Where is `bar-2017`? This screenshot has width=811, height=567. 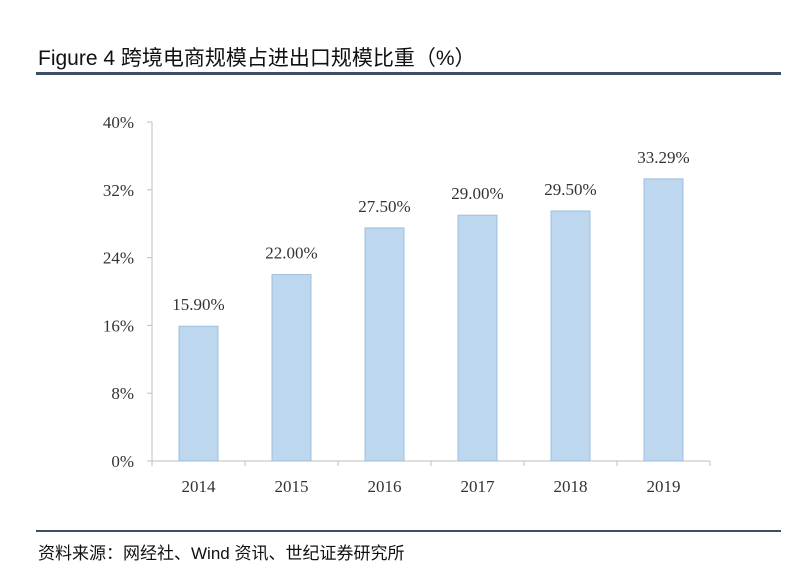
bar-2017 is located at coordinates (477, 338).